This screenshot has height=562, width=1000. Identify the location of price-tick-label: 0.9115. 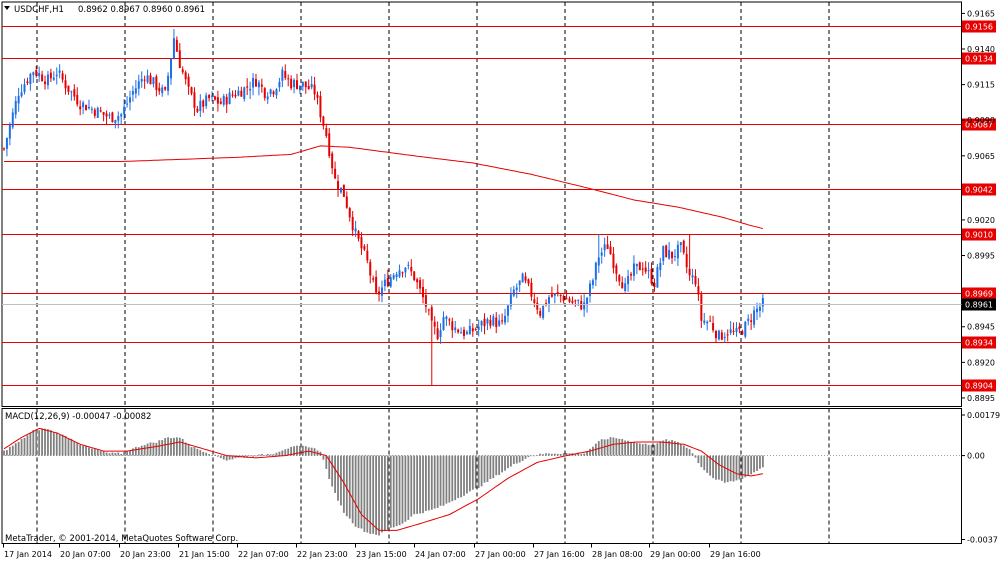
(981, 85).